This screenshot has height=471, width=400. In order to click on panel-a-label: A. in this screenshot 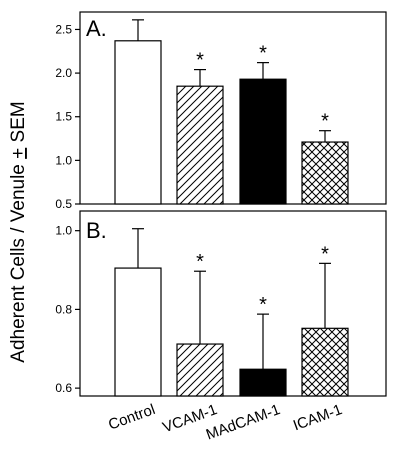, I will do `click(96, 28)`.